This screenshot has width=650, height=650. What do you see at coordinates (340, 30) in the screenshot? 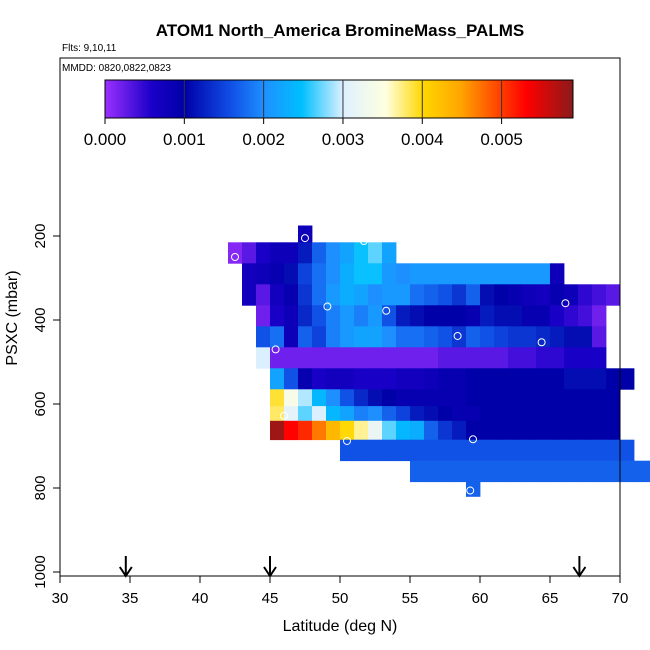
I see `chart-title: ATOM1 North_America BromineMass_PALMS` at bounding box center [340, 30].